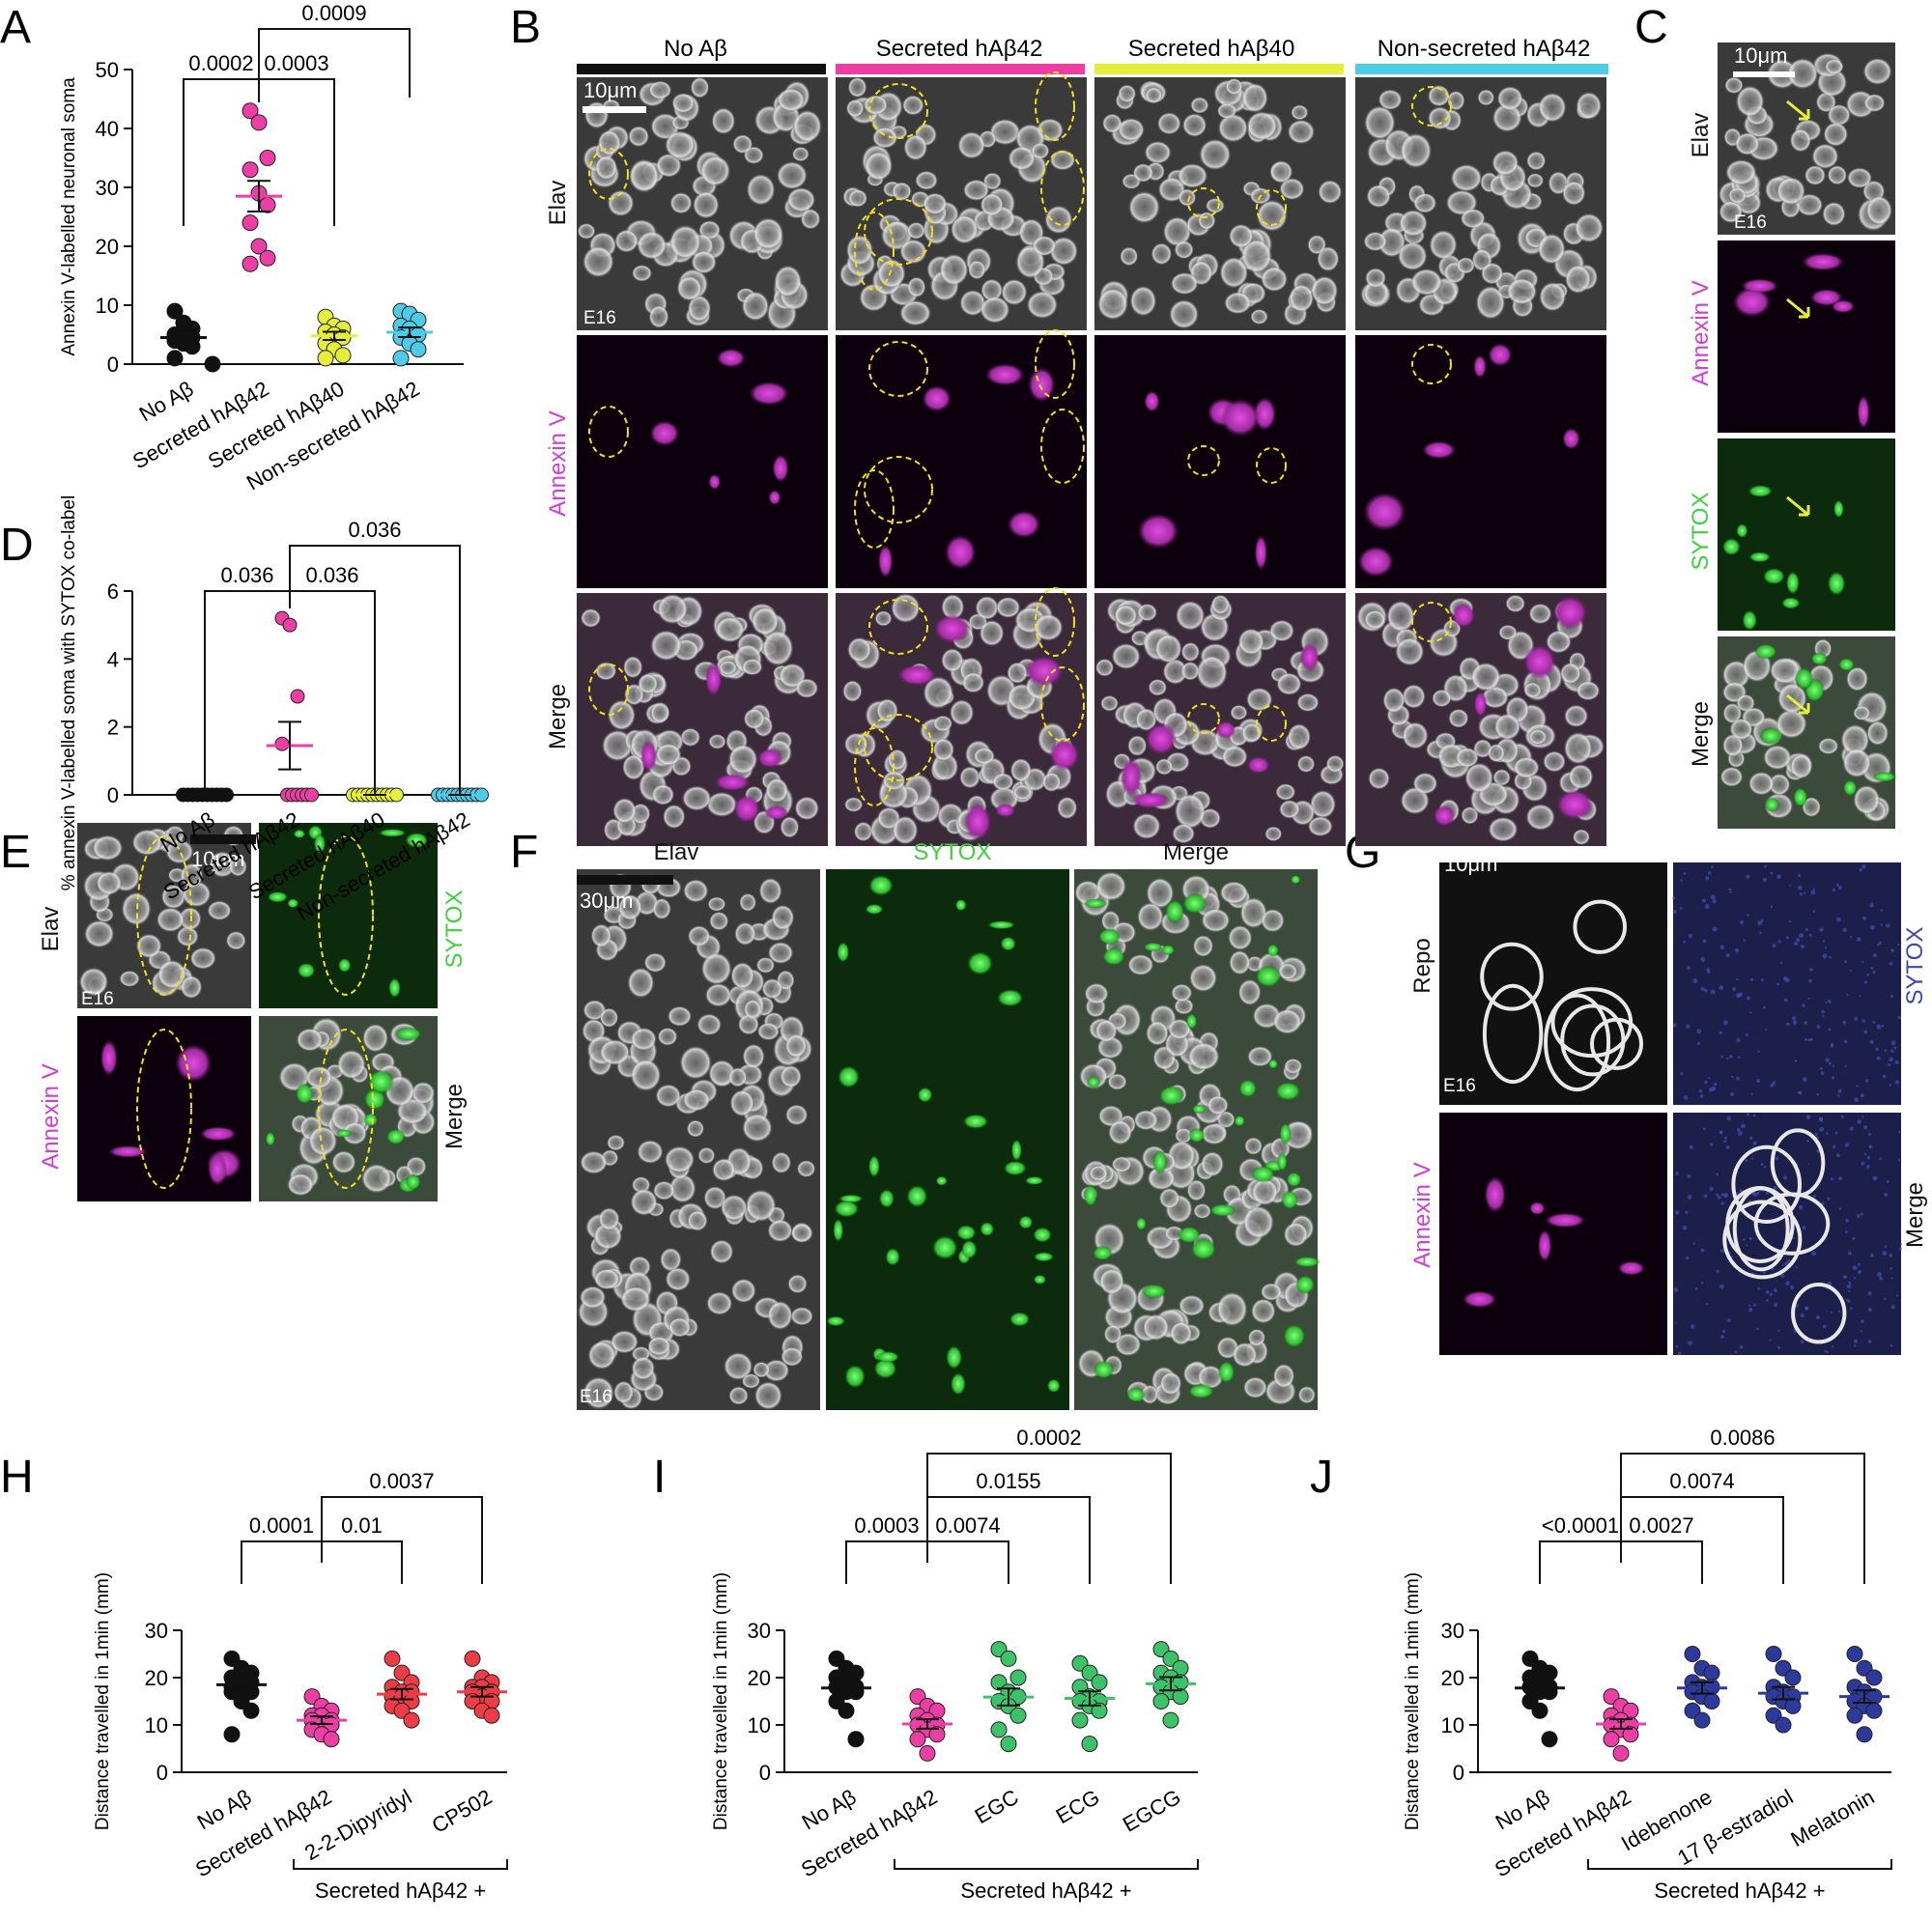 The image size is (1932, 1921). What do you see at coordinates (1739, 1864) in the screenshot?
I see `treatment-bracket` at bounding box center [1739, 1864].